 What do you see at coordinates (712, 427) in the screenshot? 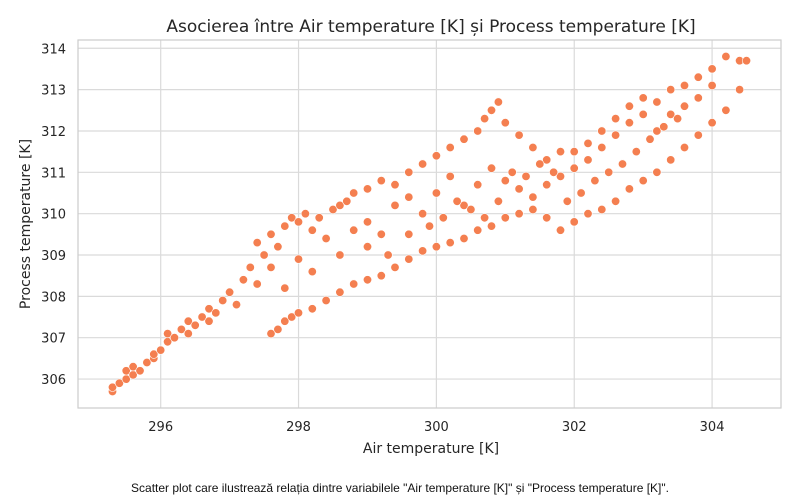
I see `x-tick-label: 304` at bounding box center [712, 427].